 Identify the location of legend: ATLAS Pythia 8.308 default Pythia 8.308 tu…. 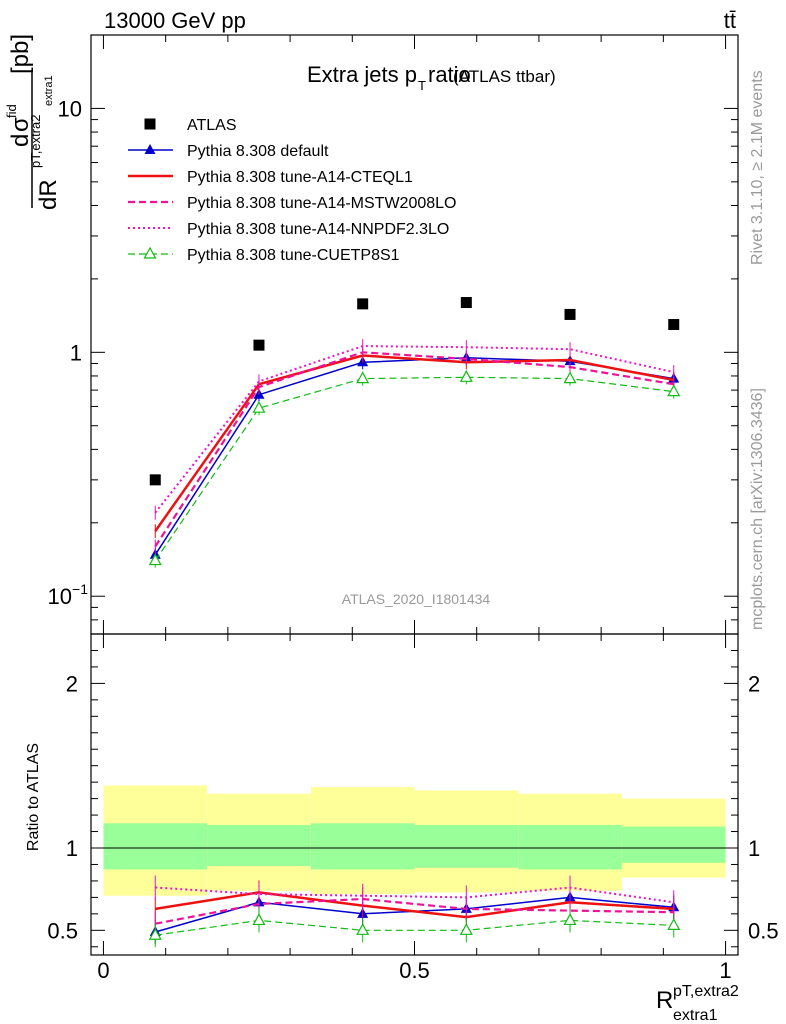
(292, 190).